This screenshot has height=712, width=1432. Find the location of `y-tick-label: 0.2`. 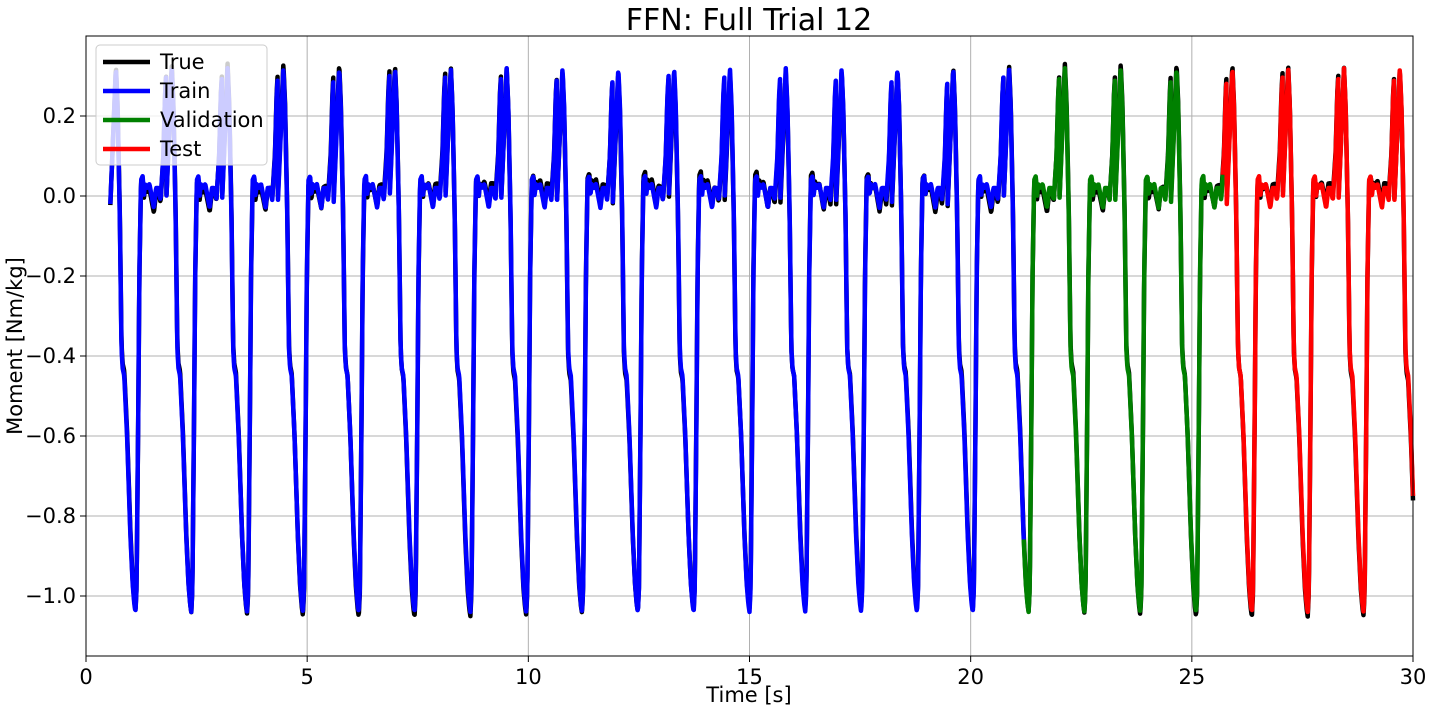

y-tick-label: 0.2 is located at coordinates (59, 116).